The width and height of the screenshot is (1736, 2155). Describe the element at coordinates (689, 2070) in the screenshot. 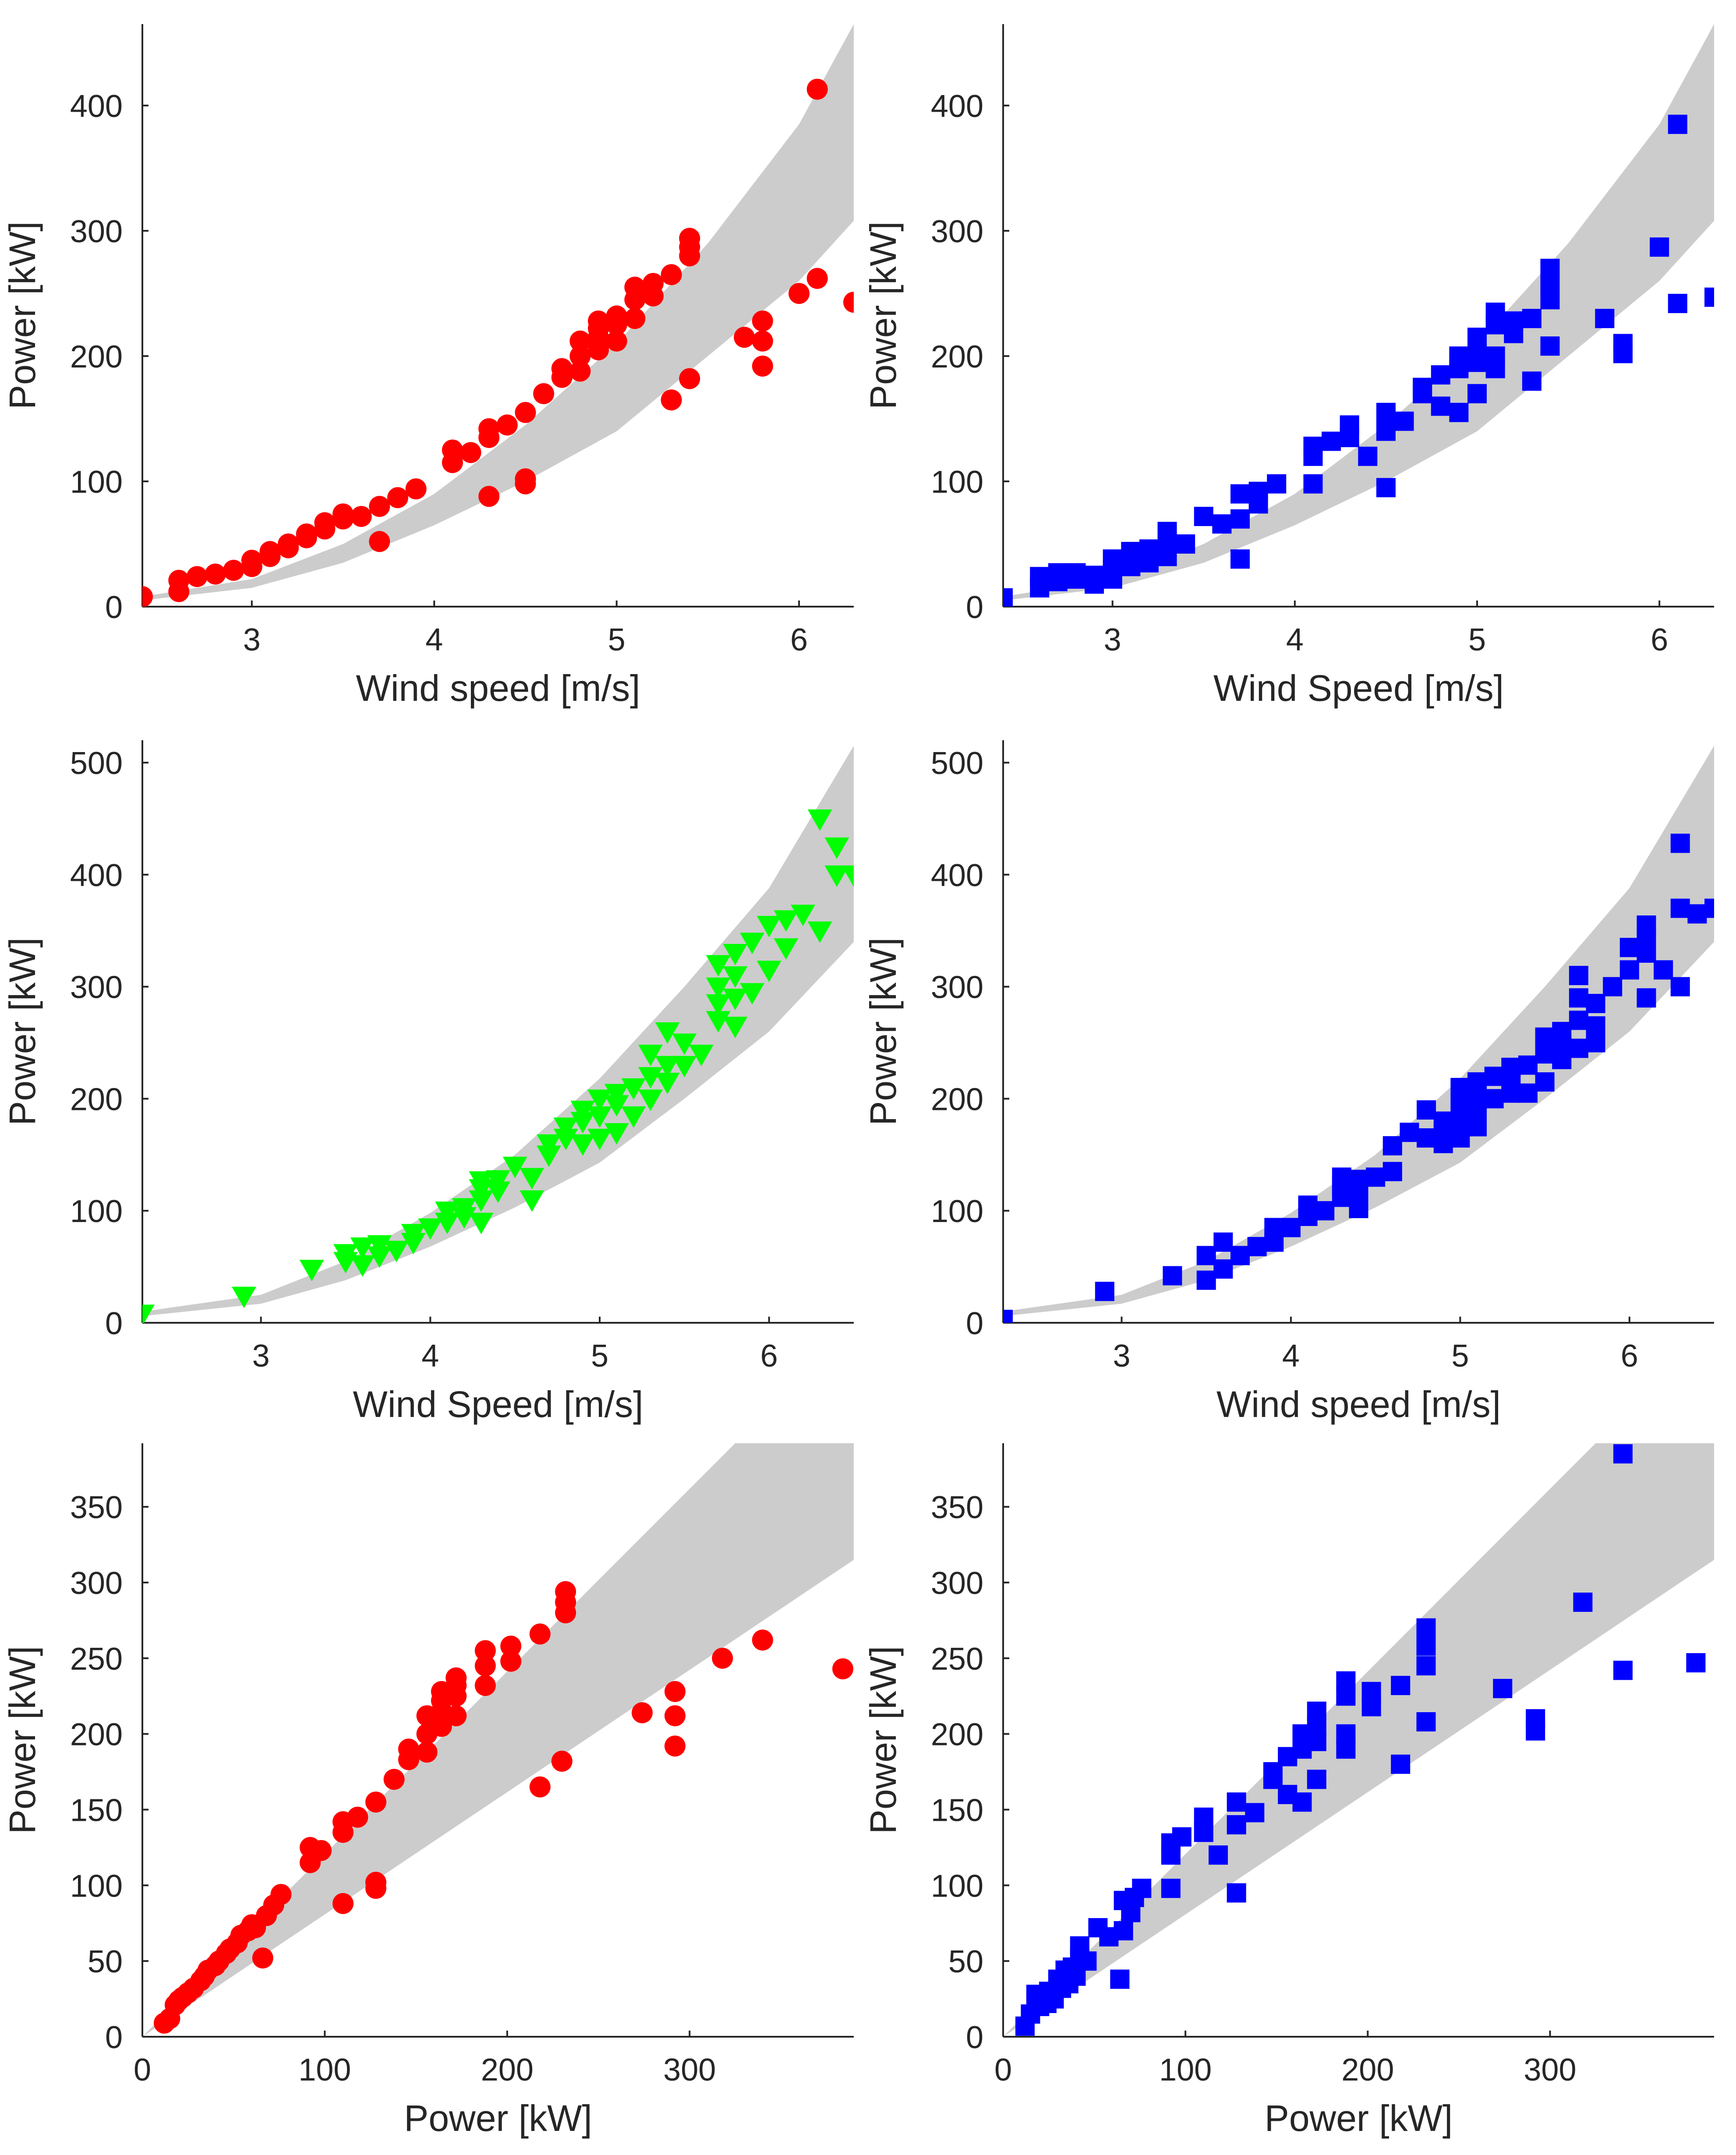

I see `x-tick-label: 300` at that location.